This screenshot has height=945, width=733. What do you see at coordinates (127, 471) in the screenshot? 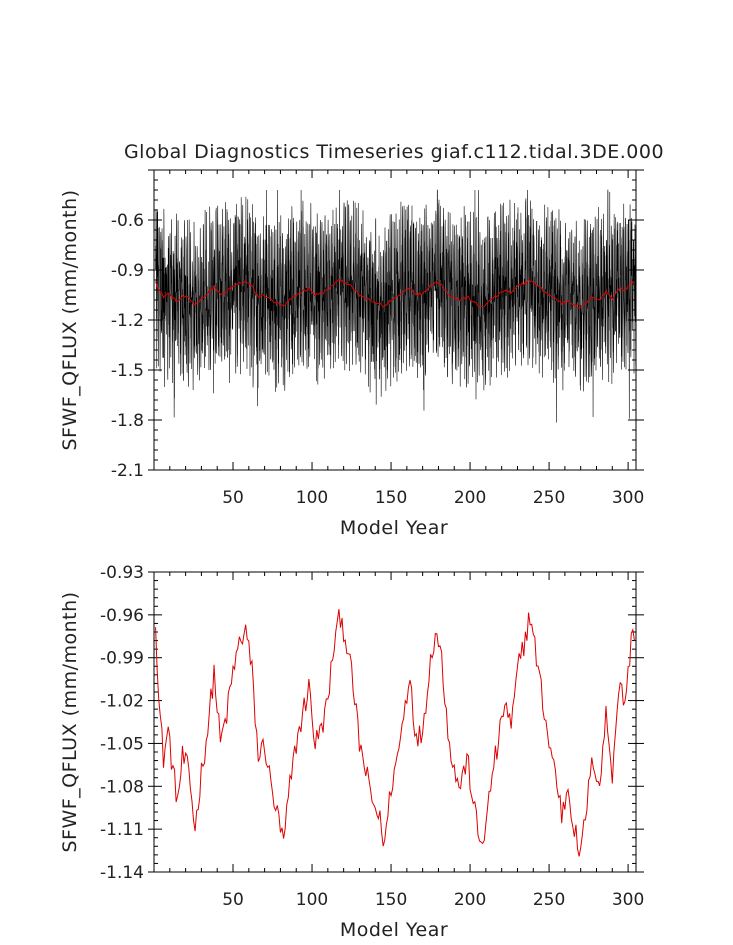
I see `y-tick-label: -2.1` at bounding box center [127, 471].